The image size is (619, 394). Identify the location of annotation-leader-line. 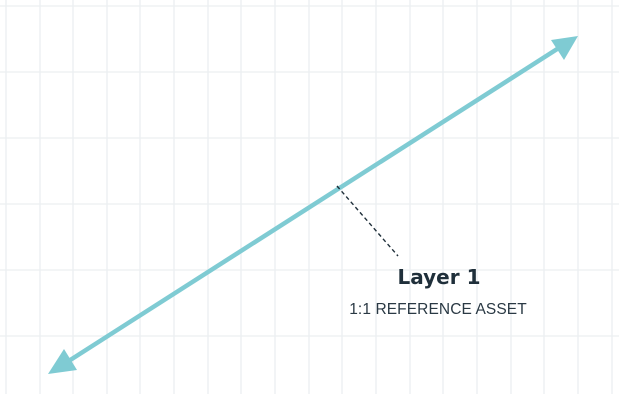
(367, 221).